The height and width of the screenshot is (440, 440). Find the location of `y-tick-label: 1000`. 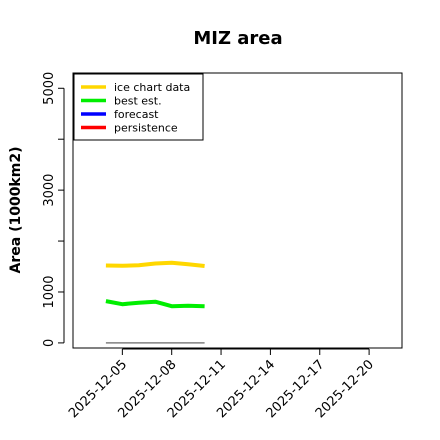

y-tick-label: 1000 is located at coordinates (49, 291).